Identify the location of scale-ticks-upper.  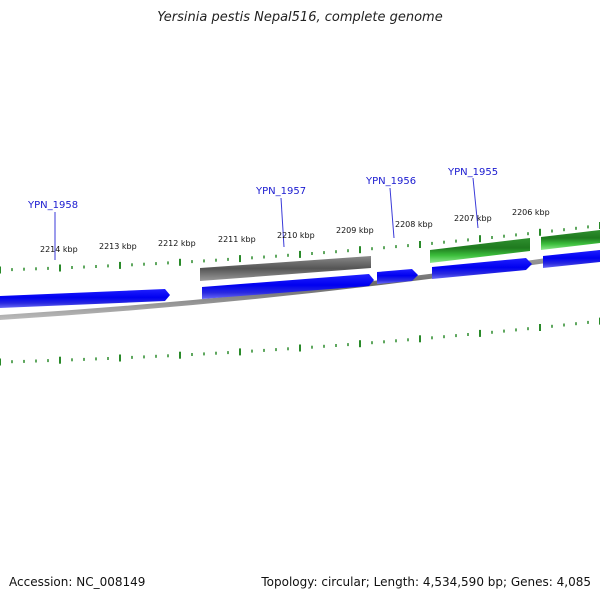
(300, 248).